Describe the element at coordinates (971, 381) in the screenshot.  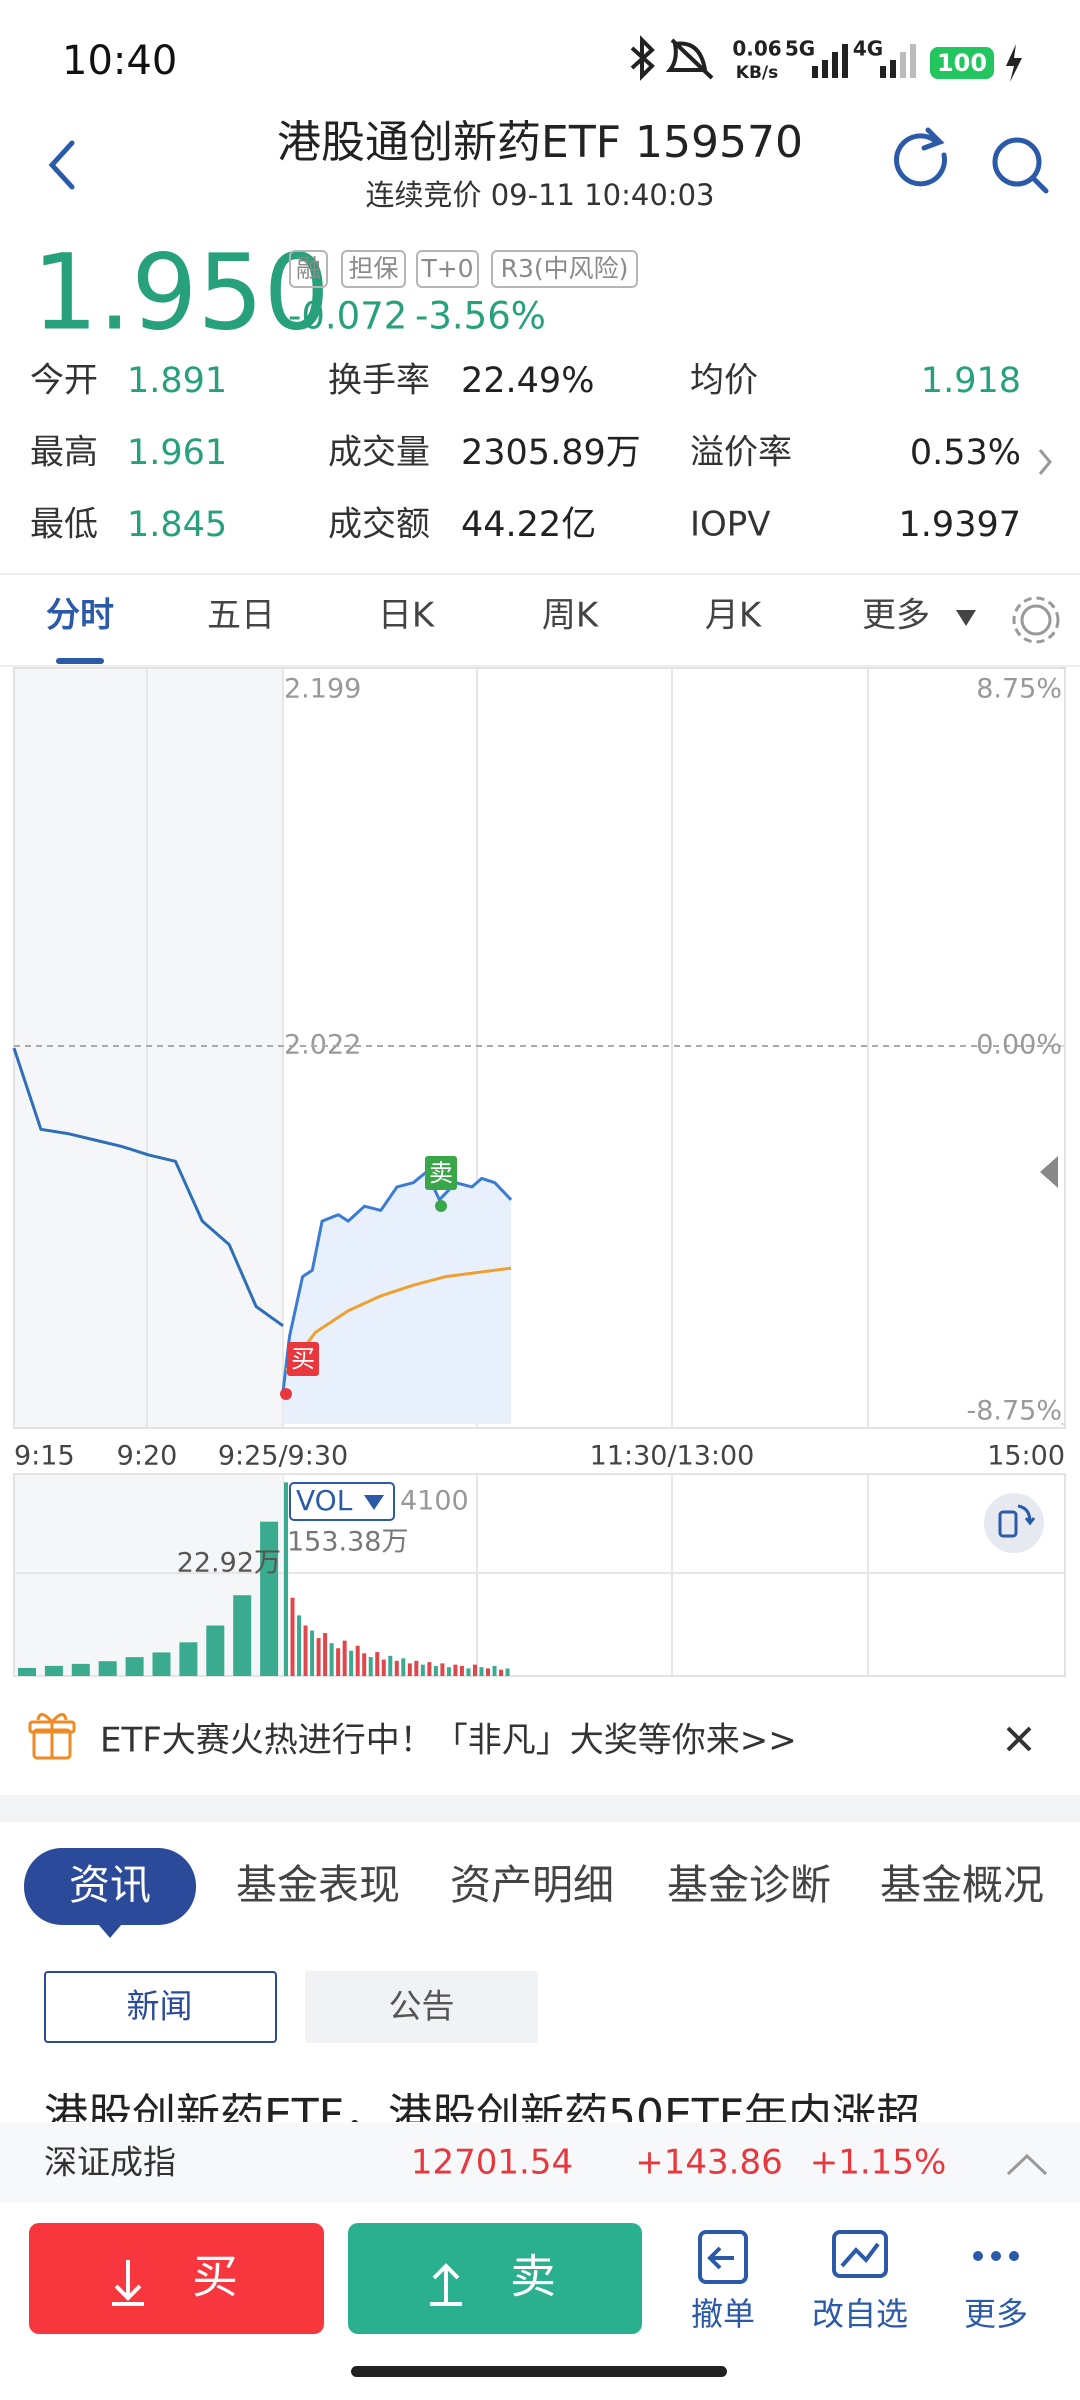
I see `stat-value: 1.918` at that location.